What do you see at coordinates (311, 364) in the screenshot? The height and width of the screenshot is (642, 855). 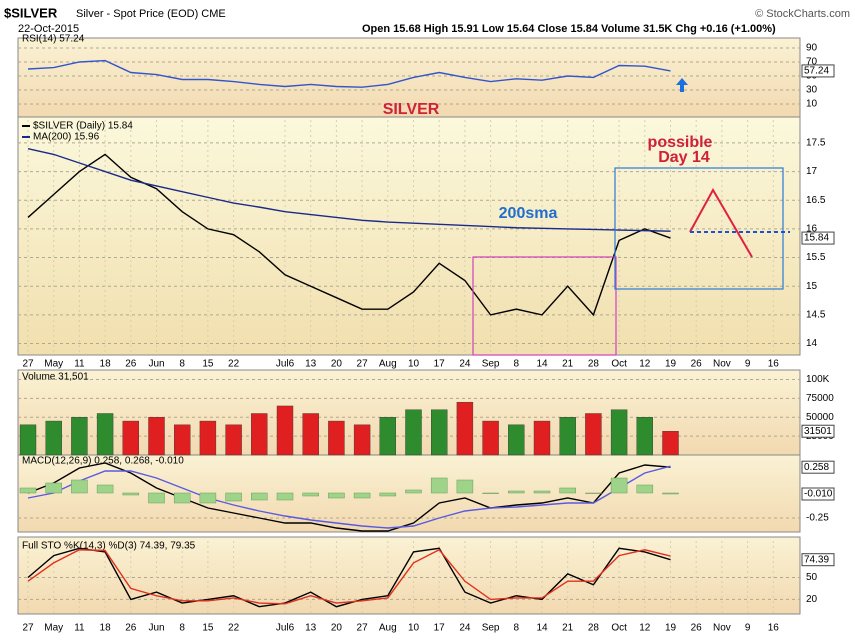 I see `x-tick-label: 13` at bounding box center [311, 364].